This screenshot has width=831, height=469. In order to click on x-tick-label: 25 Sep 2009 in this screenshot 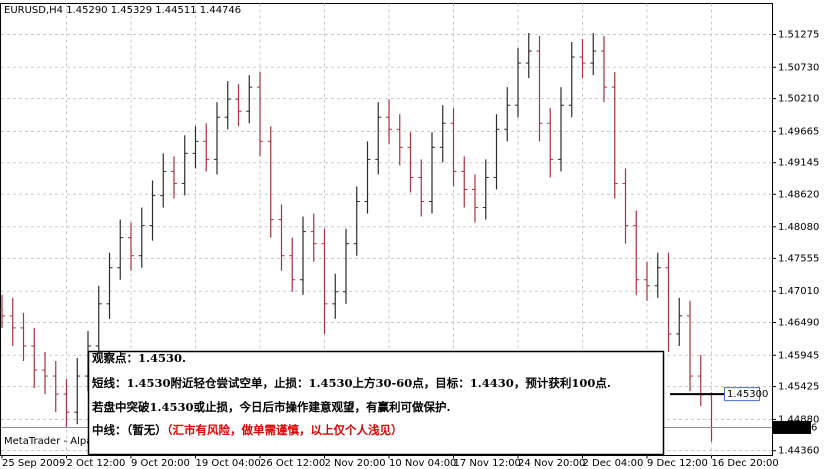, I will do `click(33, 463)`.